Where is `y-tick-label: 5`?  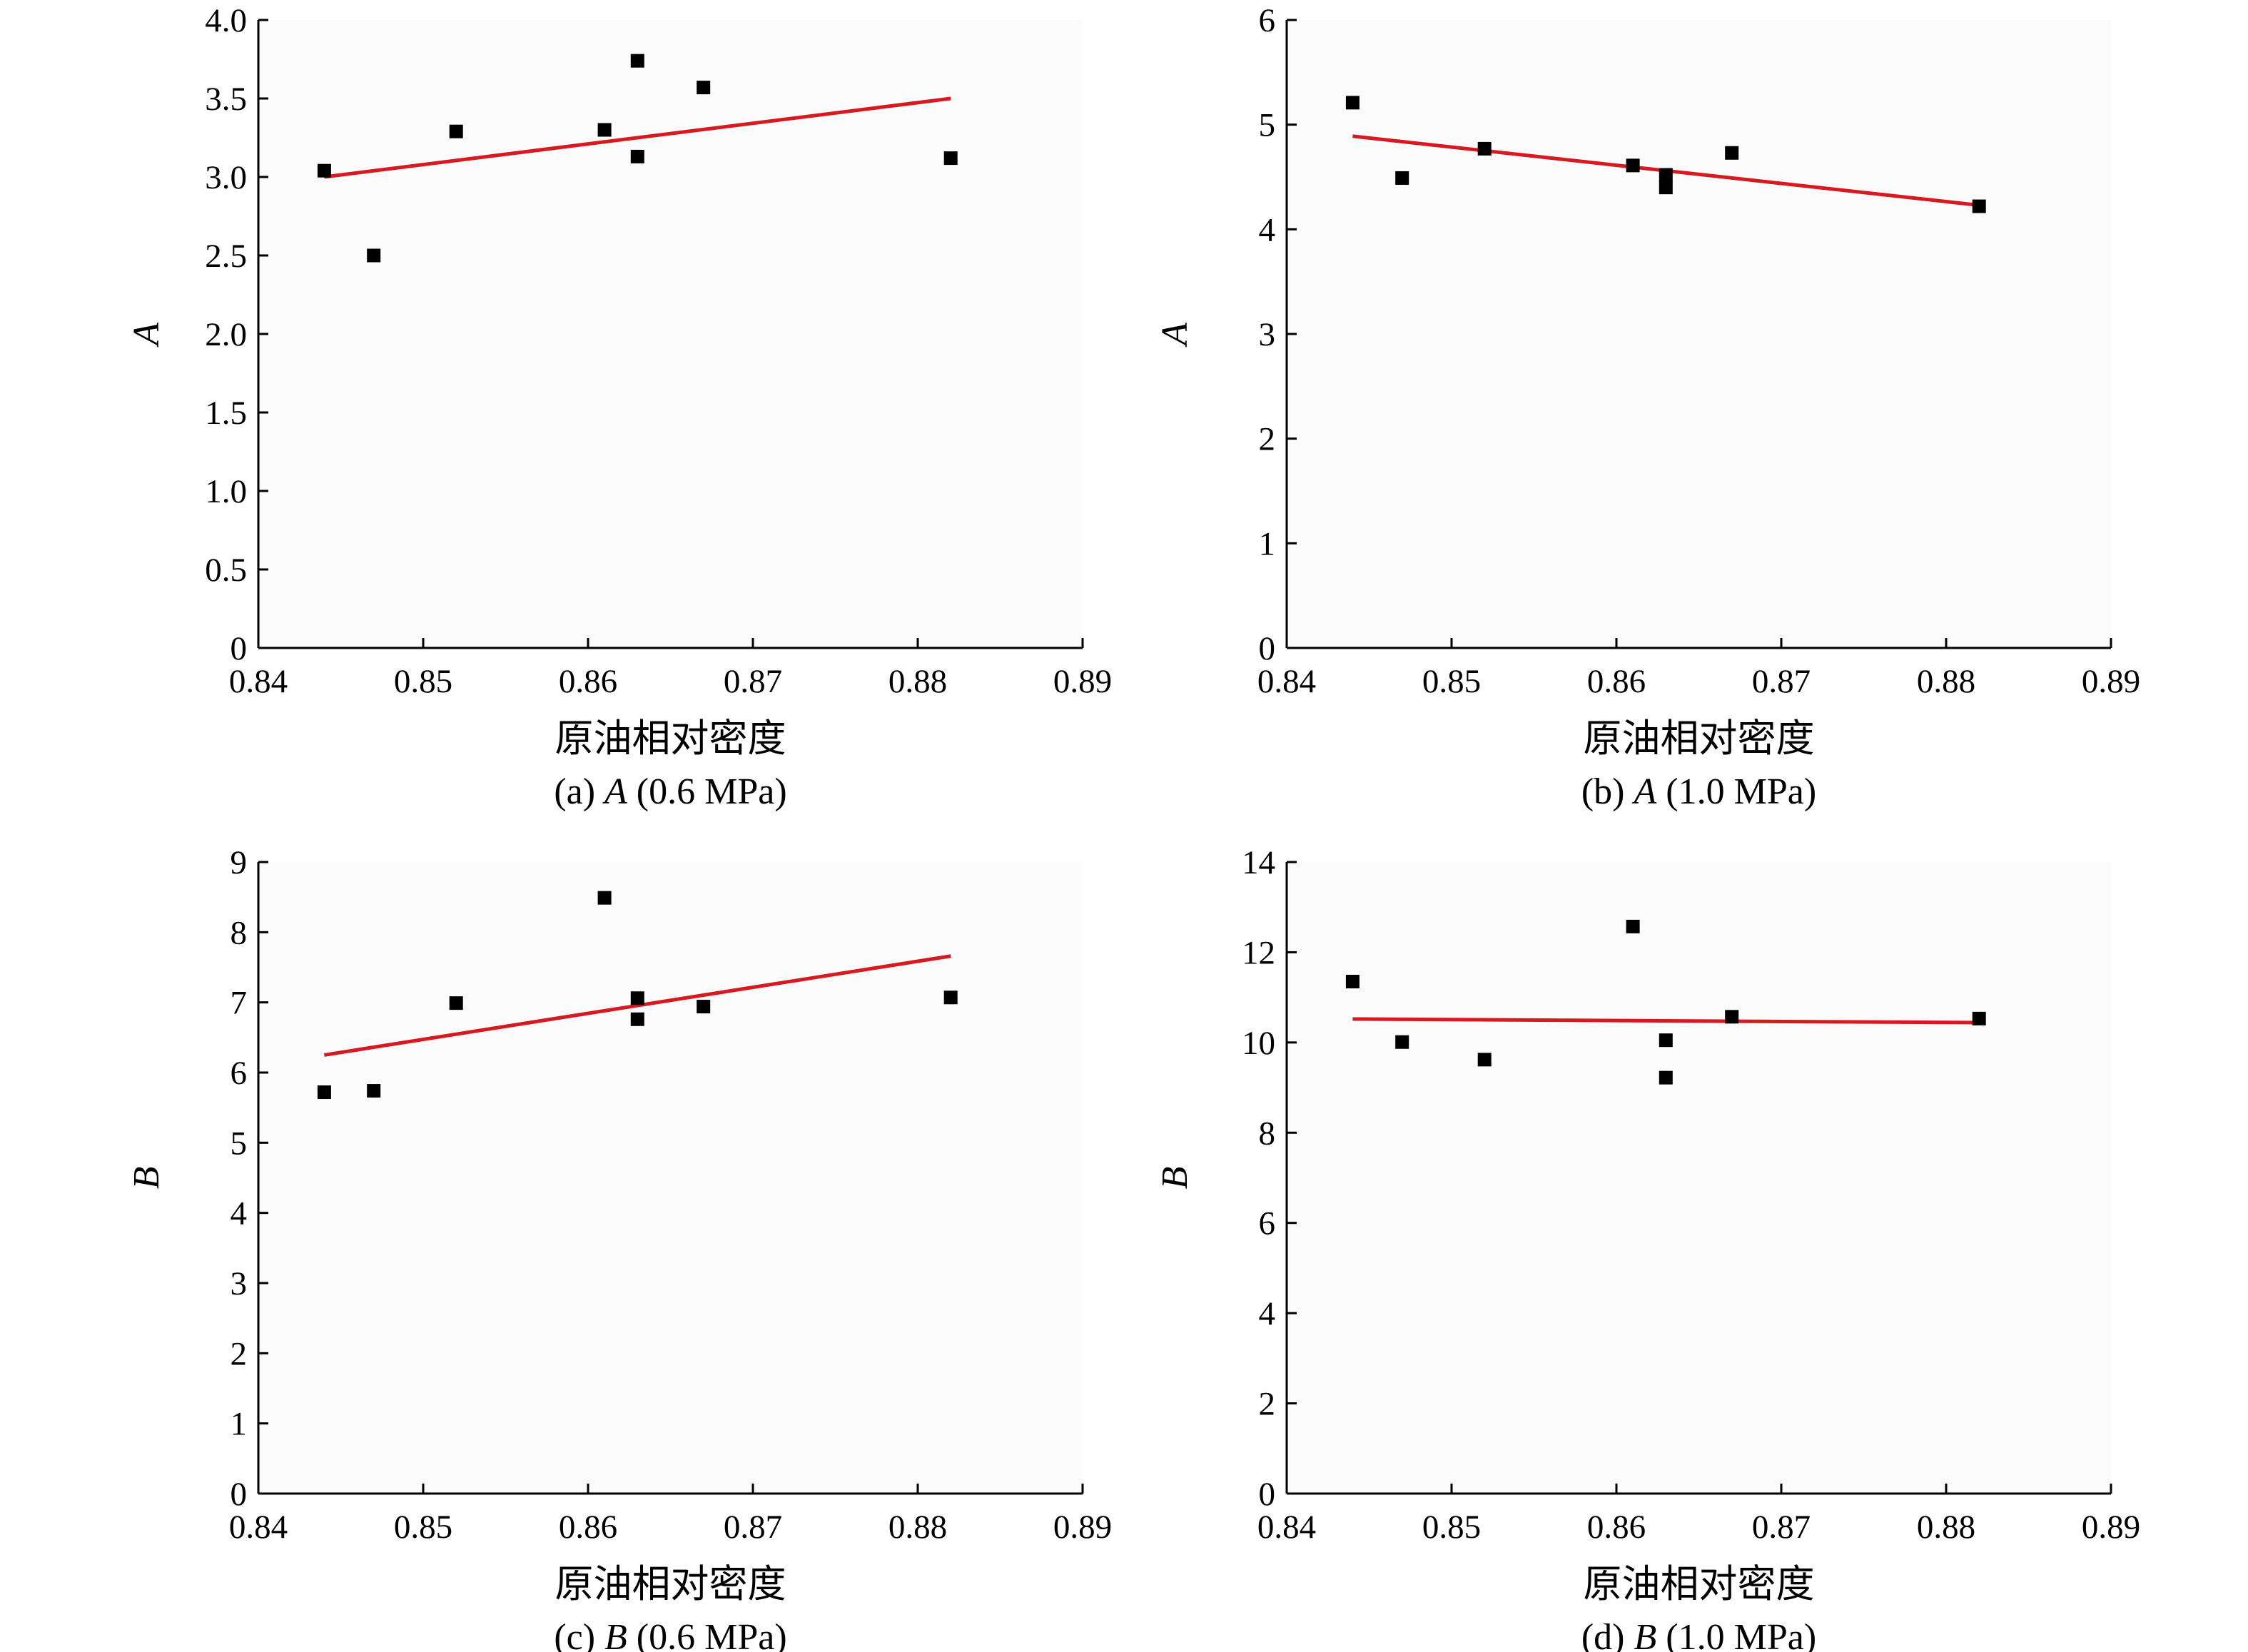
y-tick-label: 5 is located at coordinates (1267, 125).